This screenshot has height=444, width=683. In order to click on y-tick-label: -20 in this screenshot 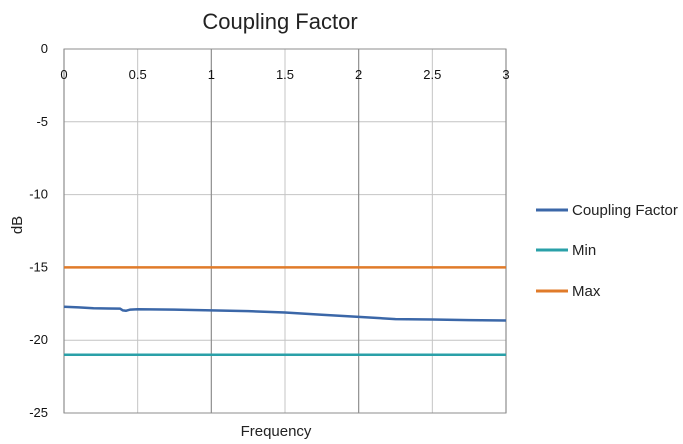, I will do `click(38, 339)`.